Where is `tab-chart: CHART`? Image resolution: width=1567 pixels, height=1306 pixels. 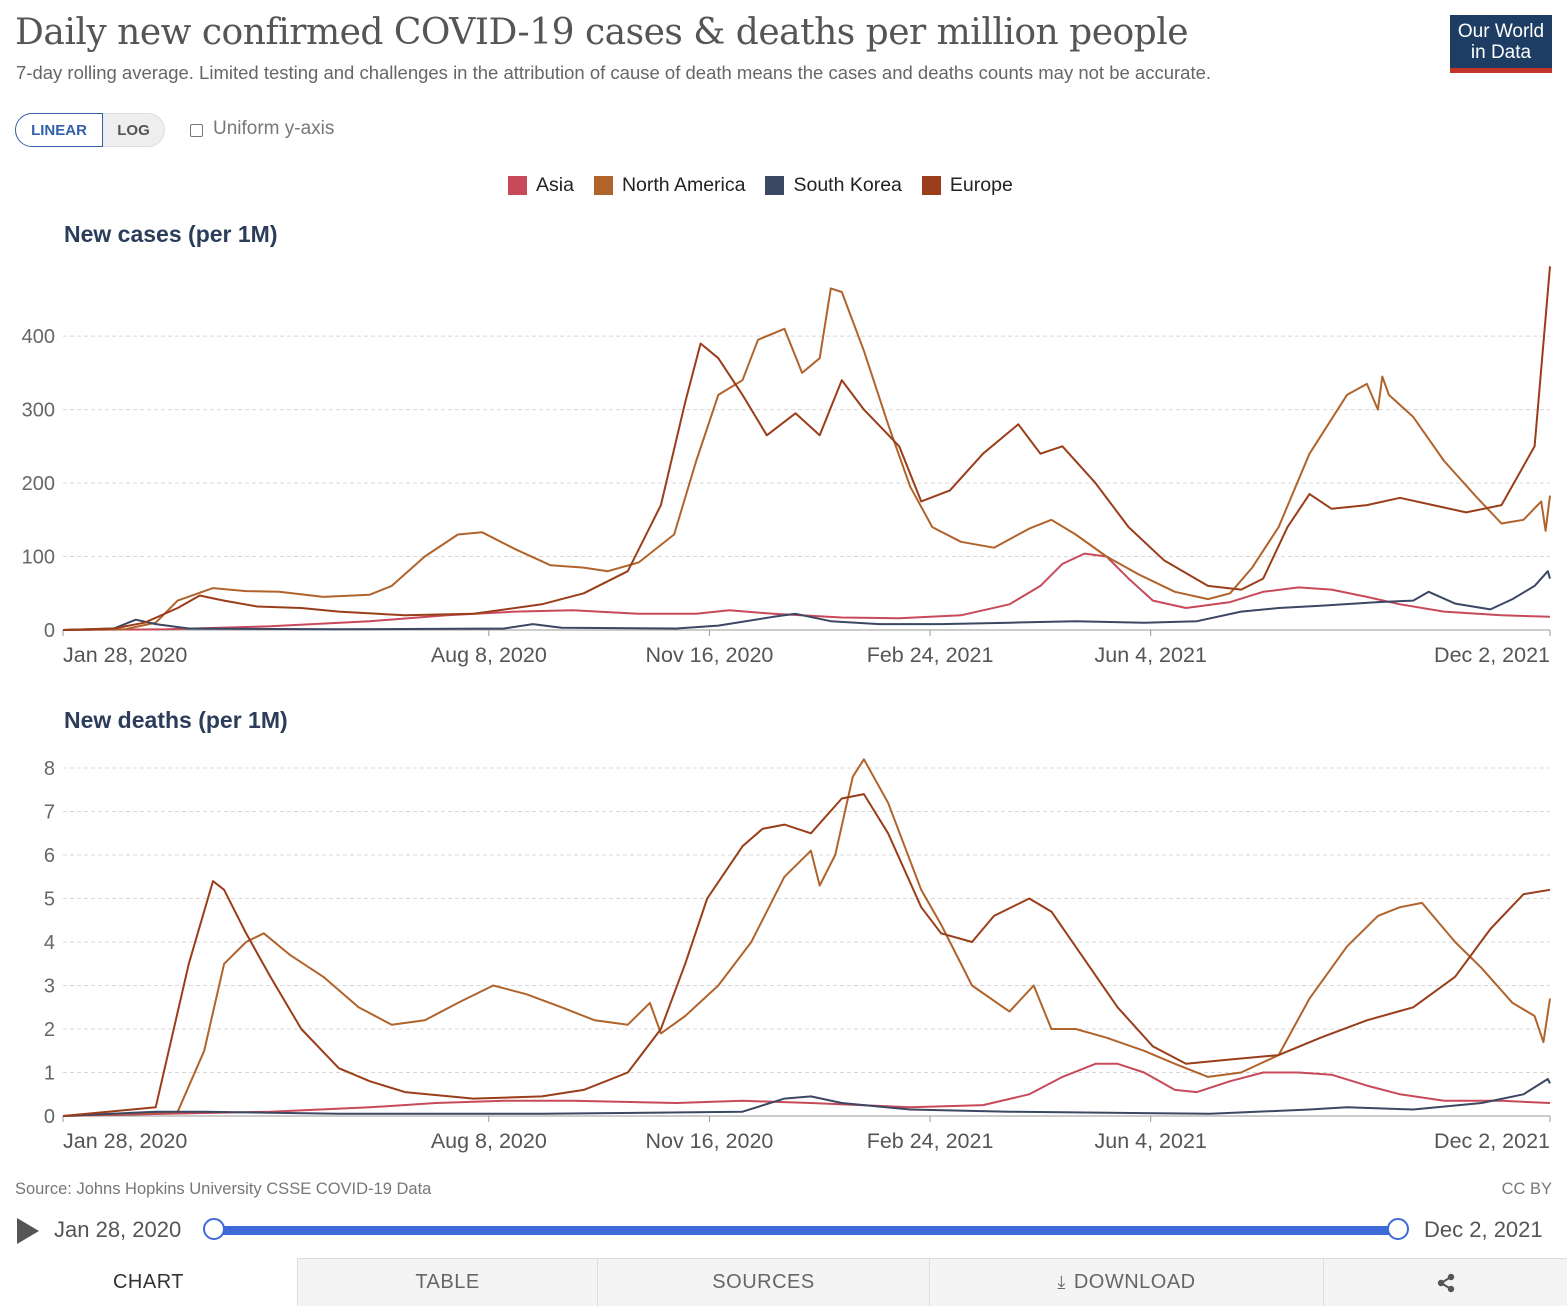
tab-chart: CHART is located at coordinates (148, 1282).